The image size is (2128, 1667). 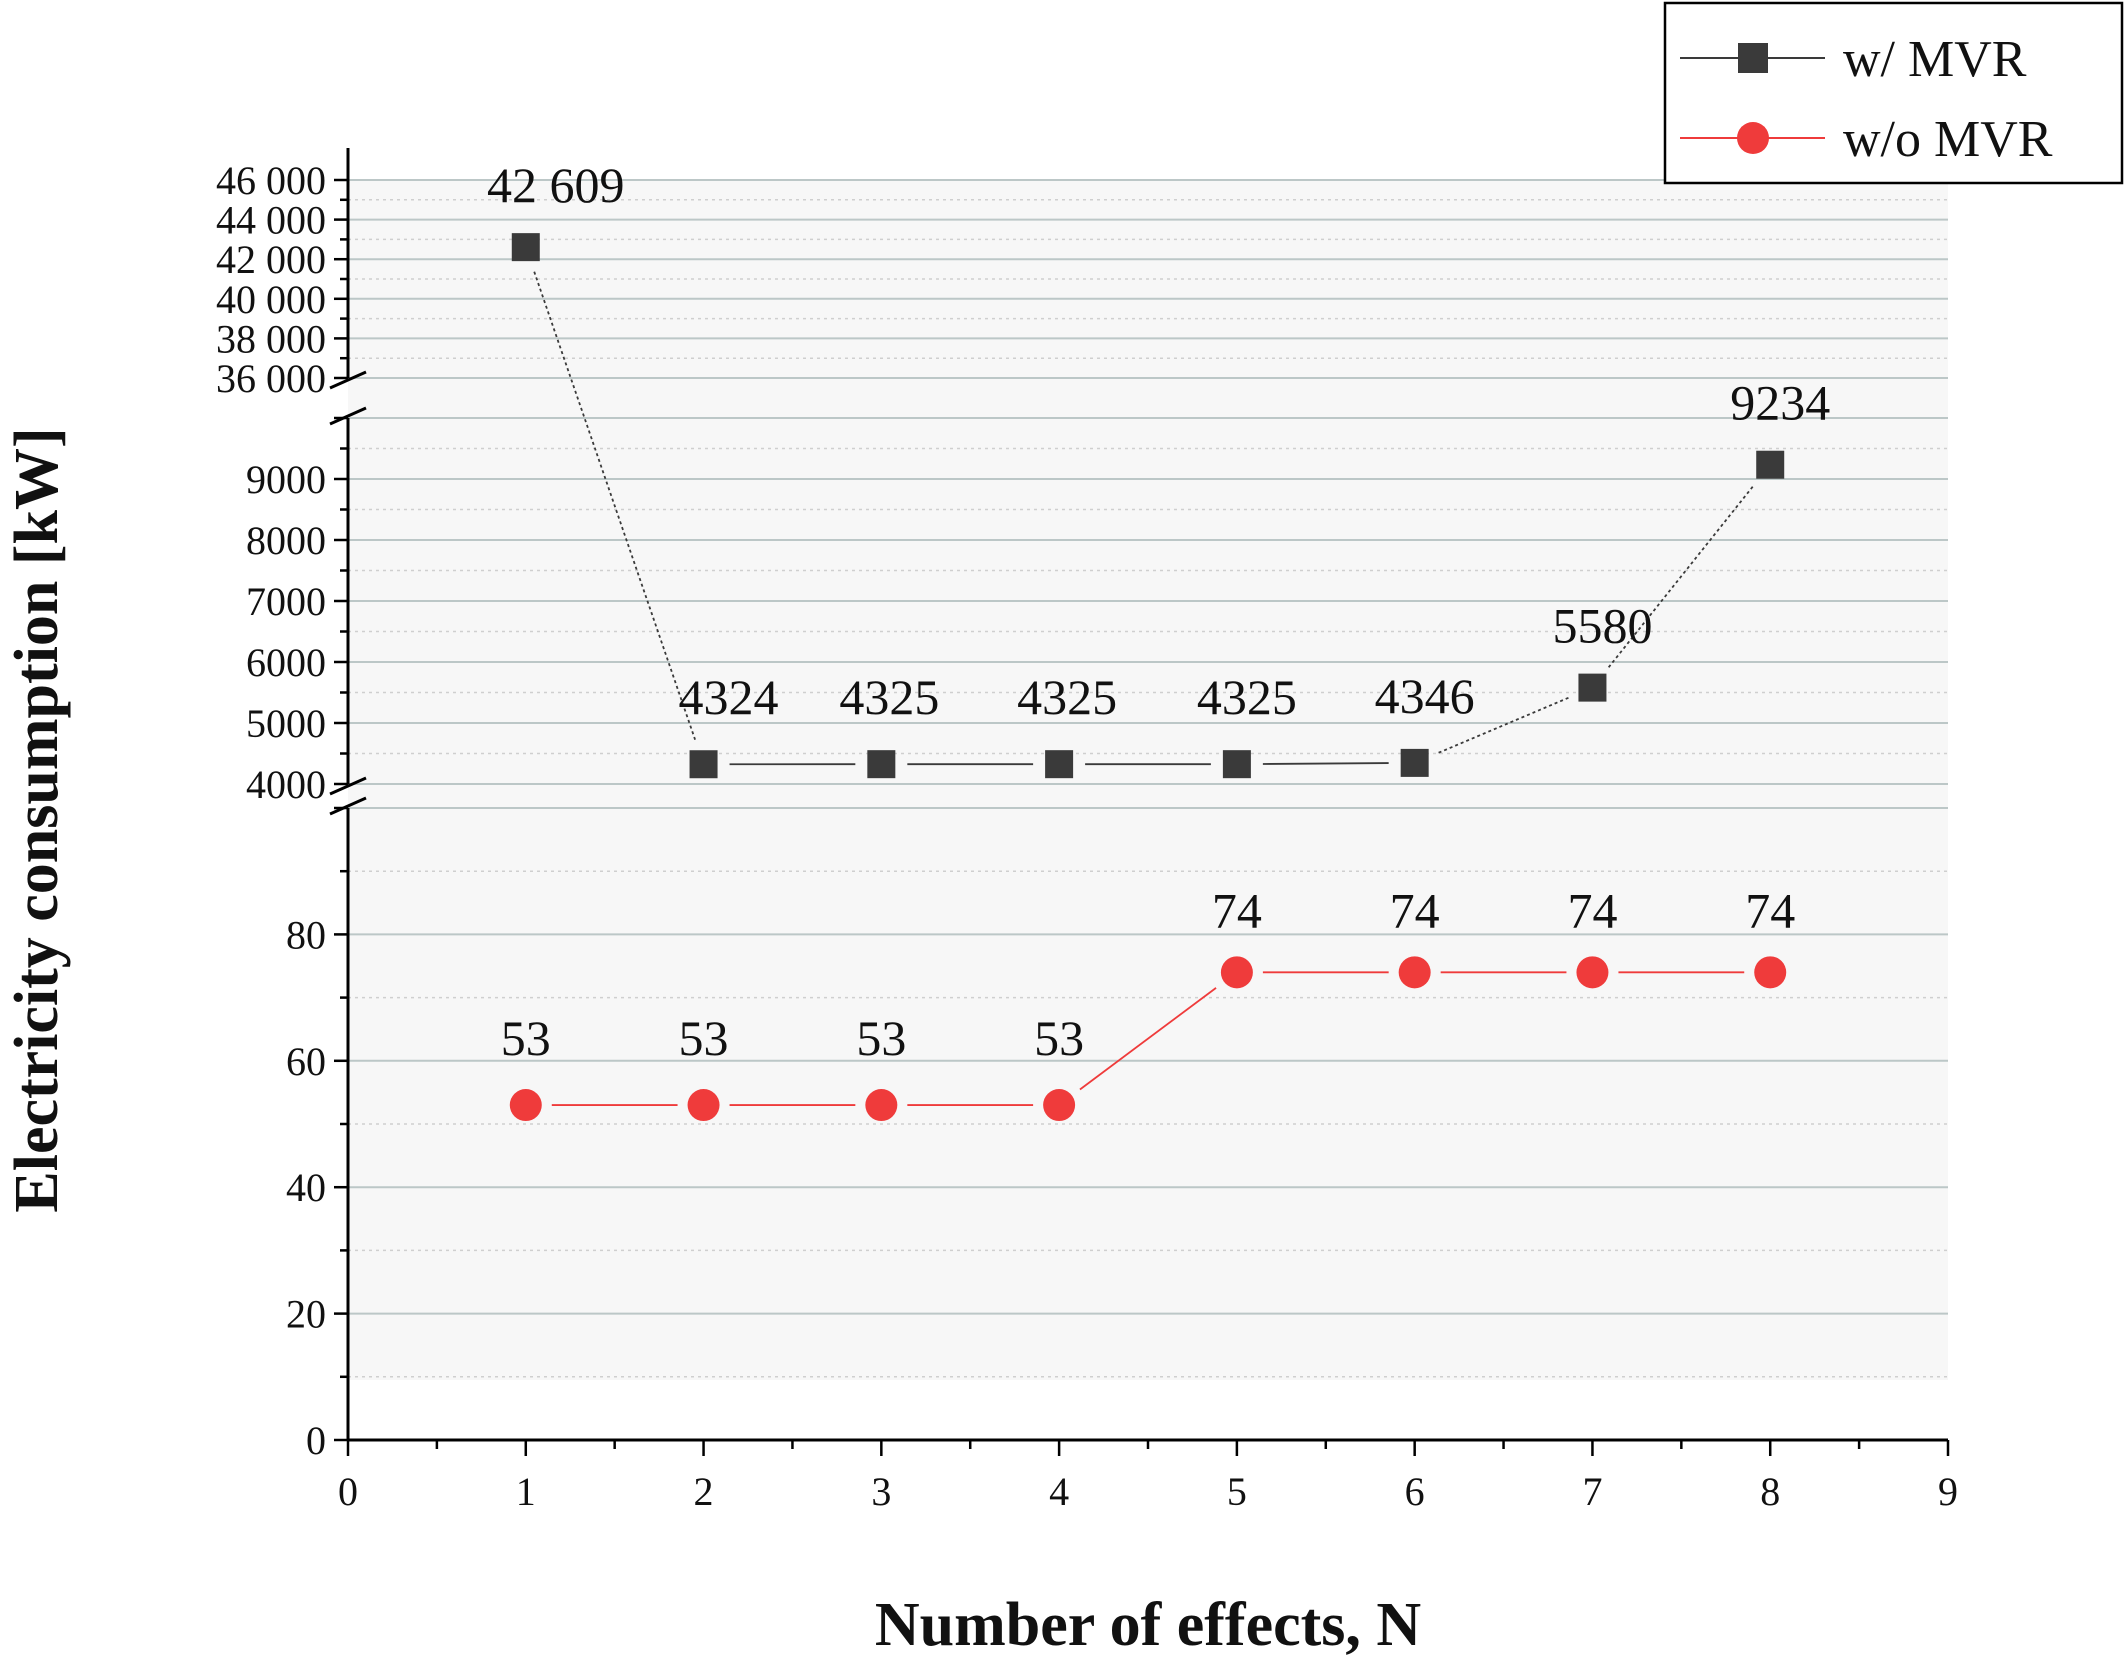 I want to click on y-tick-label: 80, so click(x=306, y=934).